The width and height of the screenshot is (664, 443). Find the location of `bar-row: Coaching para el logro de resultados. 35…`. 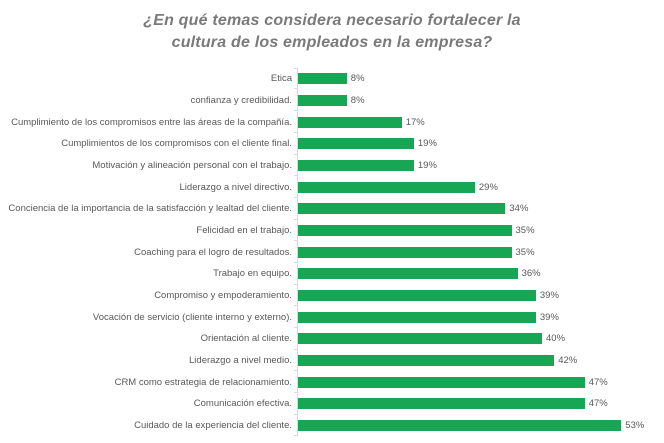

bar-row: Coaching para el logro de resultados. 35… is located at coordinates (332, 252).